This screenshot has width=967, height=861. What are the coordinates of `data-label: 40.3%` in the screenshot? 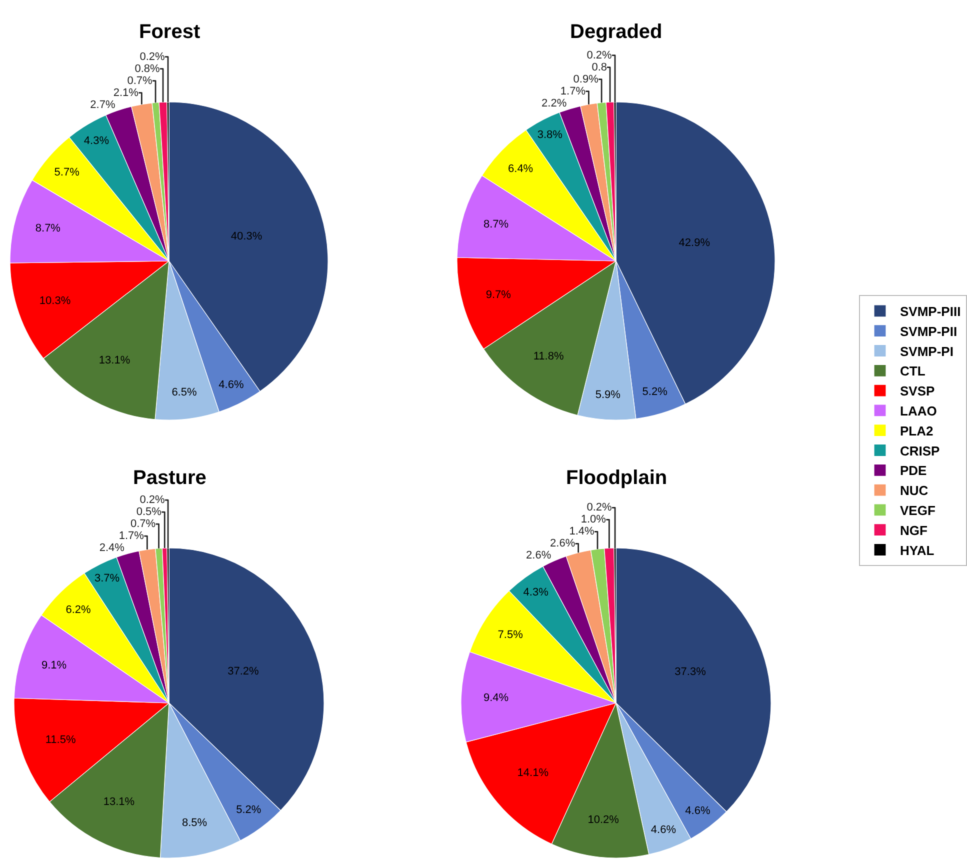 It's located at (246, 236).